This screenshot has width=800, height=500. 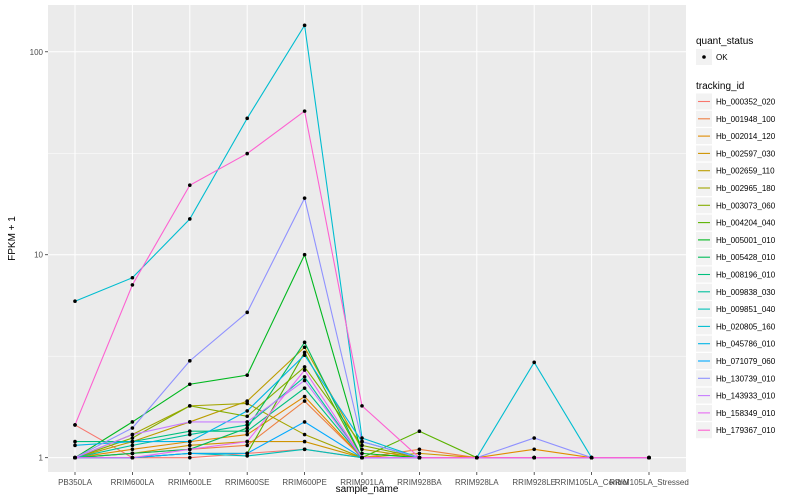 What do you see at coordinates (746, 344) in the screenshot?
I see `legend-label: Hb_045786_010` at bounding box center [746, 344].